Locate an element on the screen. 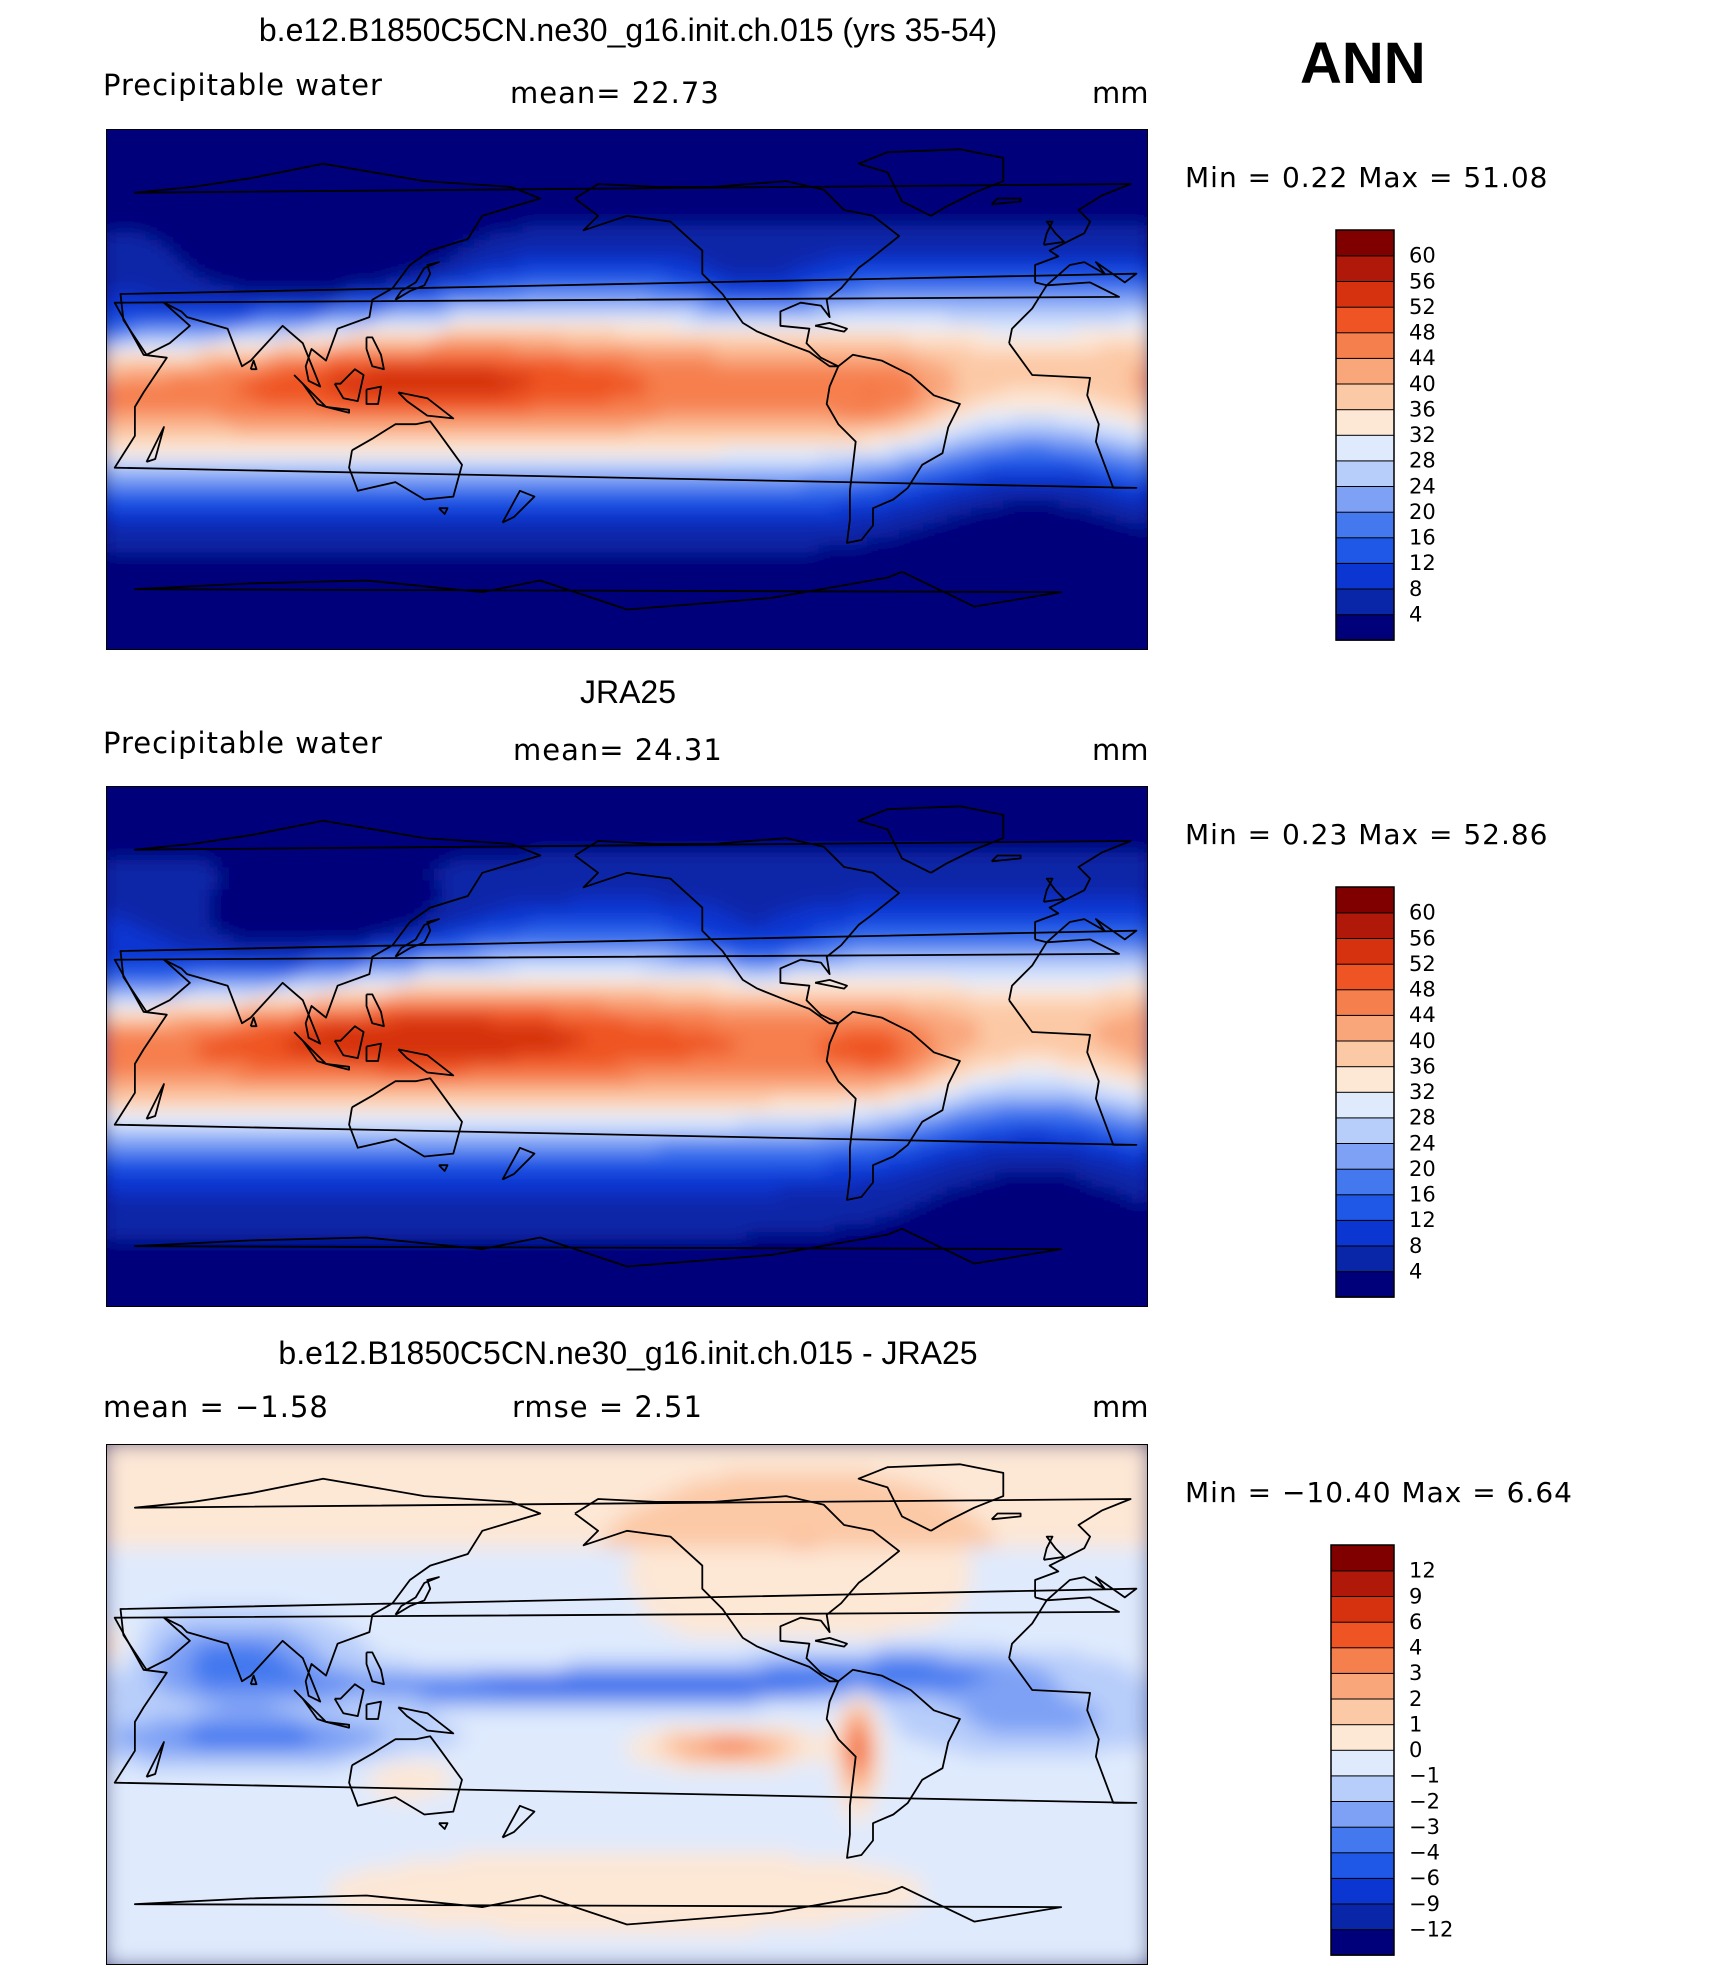 This screenshot has height=1981, width=1710. panel-2-units-label: mm is located at coordinates (1120, 750).